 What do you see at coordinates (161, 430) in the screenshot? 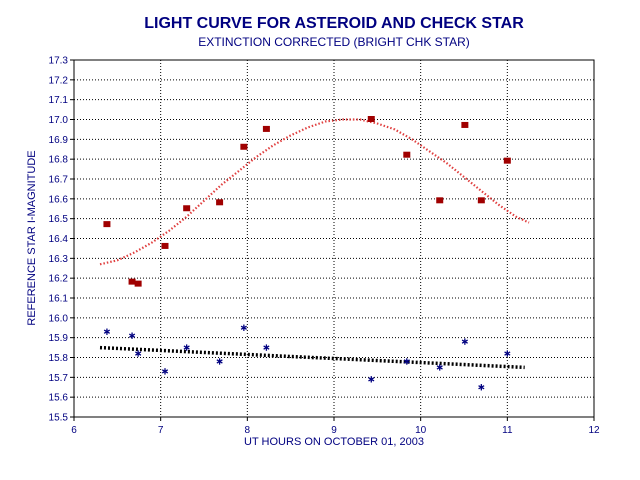
I see `x-tick-label: 7` at bounding box center [161, 430].